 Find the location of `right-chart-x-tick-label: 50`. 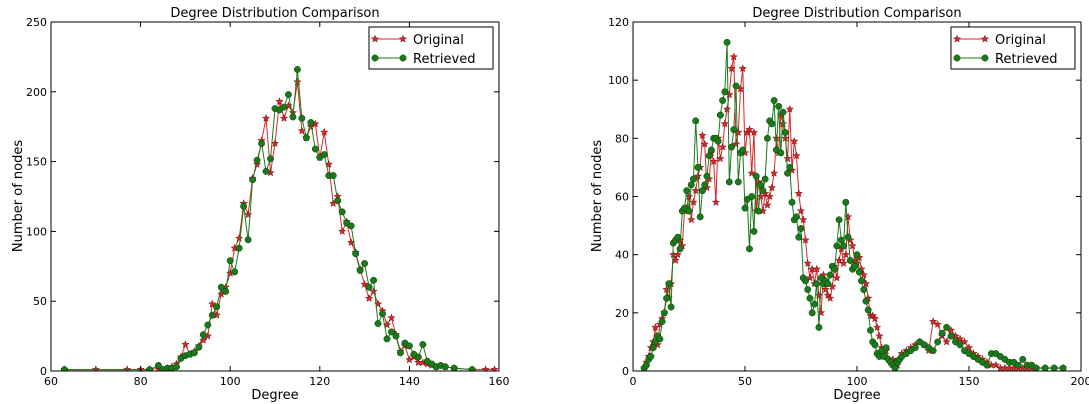

right-chart-x-tick-label: 50 is located at coordinates (745, 381).